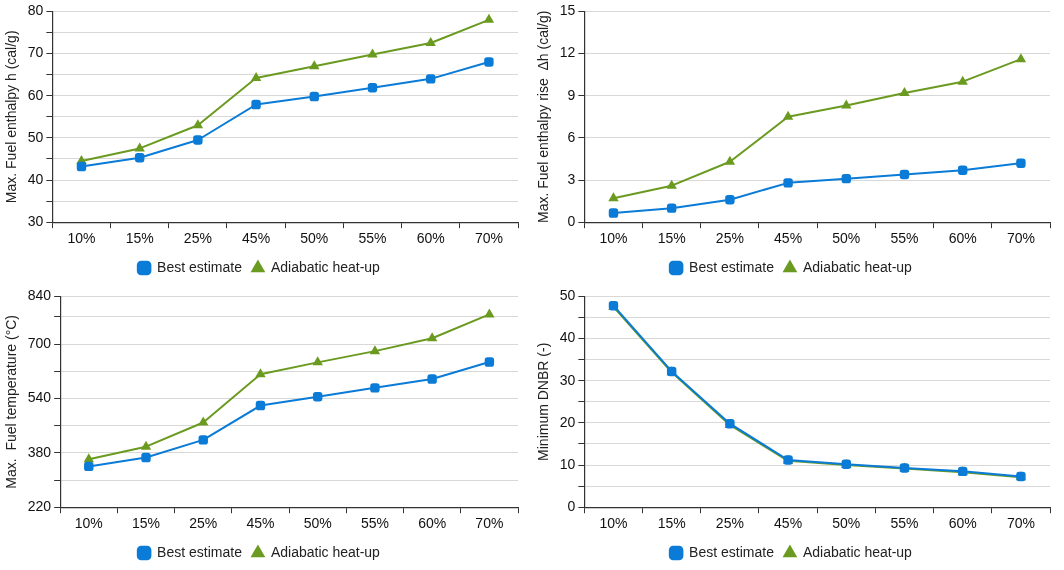 The image size is (1064, 570). I want to click on y-tick-label: 10, so click(567, 463).